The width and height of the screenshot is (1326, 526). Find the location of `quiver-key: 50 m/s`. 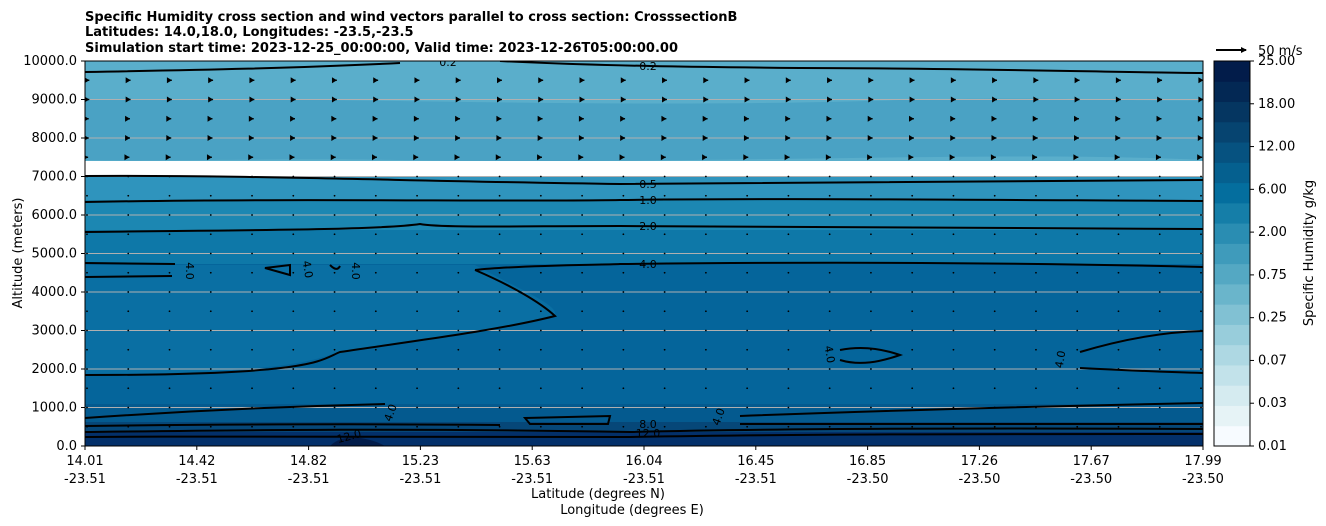

quiver-key: 50 m/s is located at coordinates (1259, 51).